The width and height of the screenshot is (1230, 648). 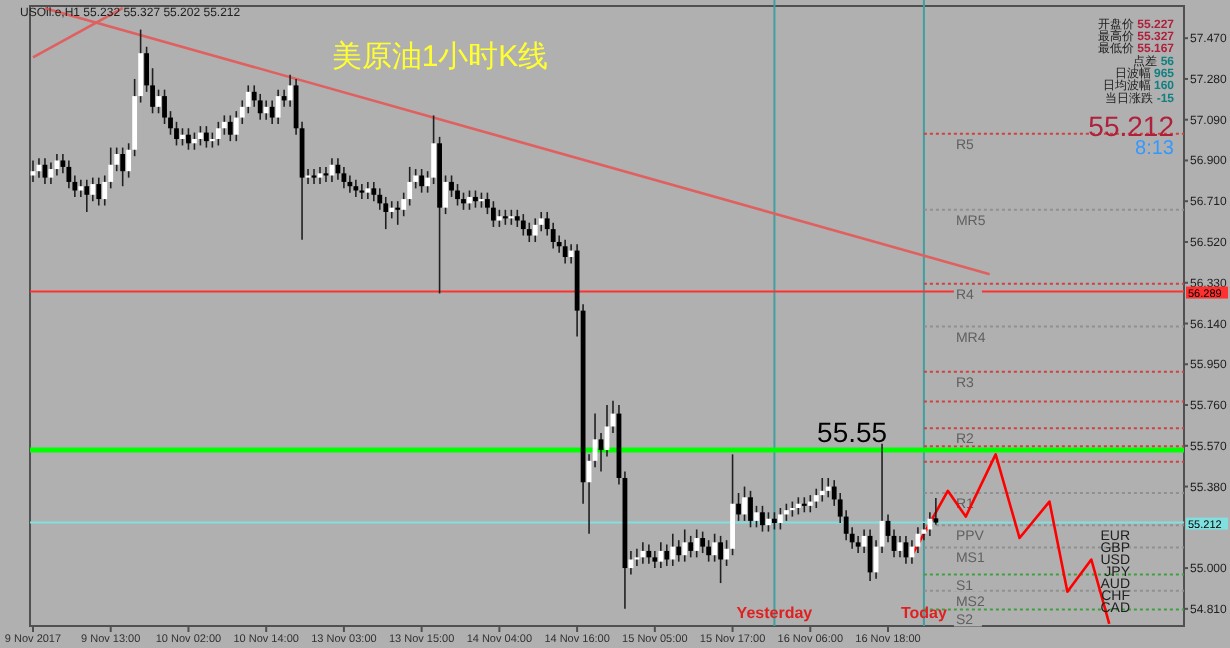 What do you see at coordinates (440, 57) in the screenshot?
I see `text: 美原油1小时K线` at bounding box center [440, 57].